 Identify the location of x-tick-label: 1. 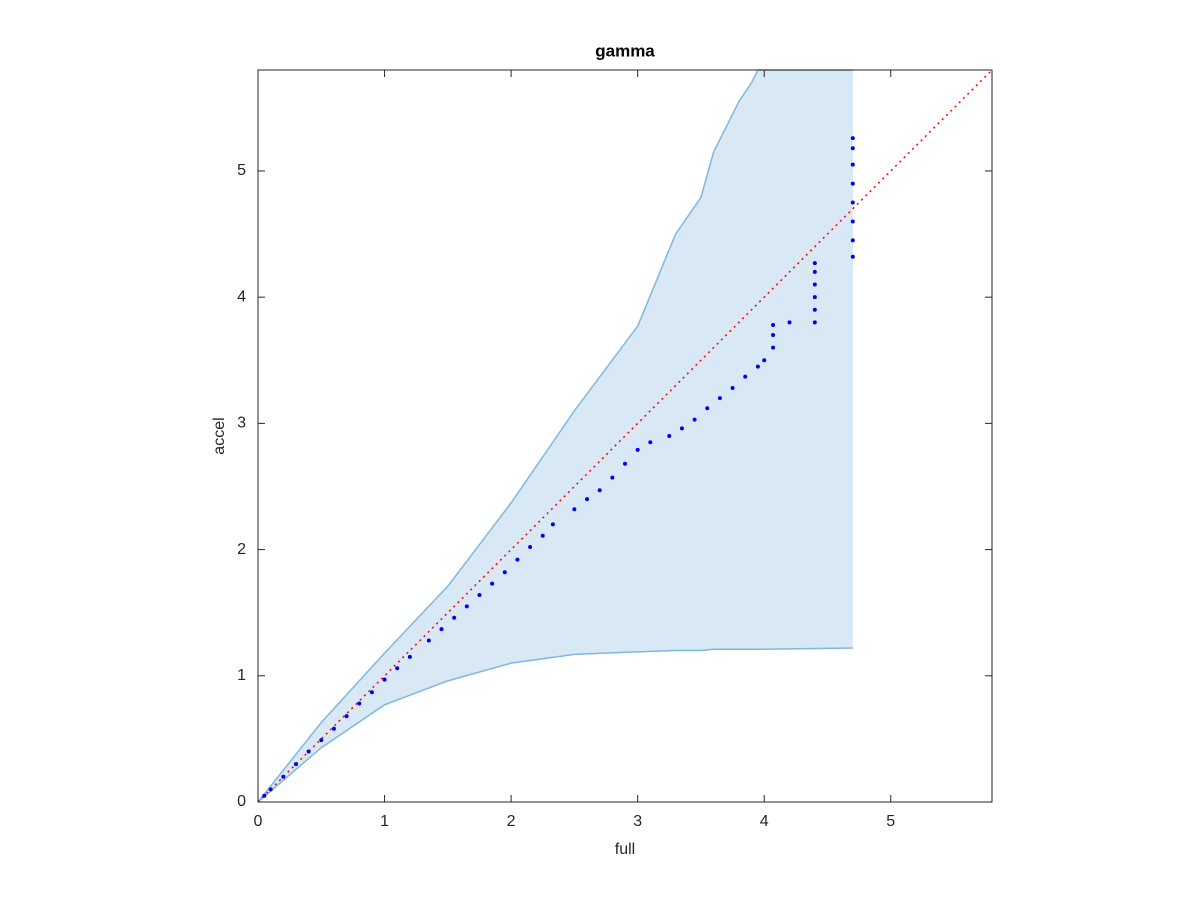
(384, 821).